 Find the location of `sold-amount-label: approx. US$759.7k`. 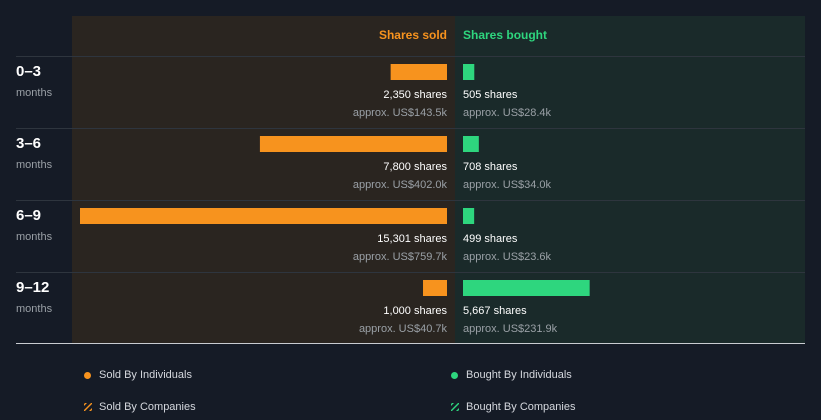

sold-amount-label: approx. US$759.7k is located at coordinates (400, 257).